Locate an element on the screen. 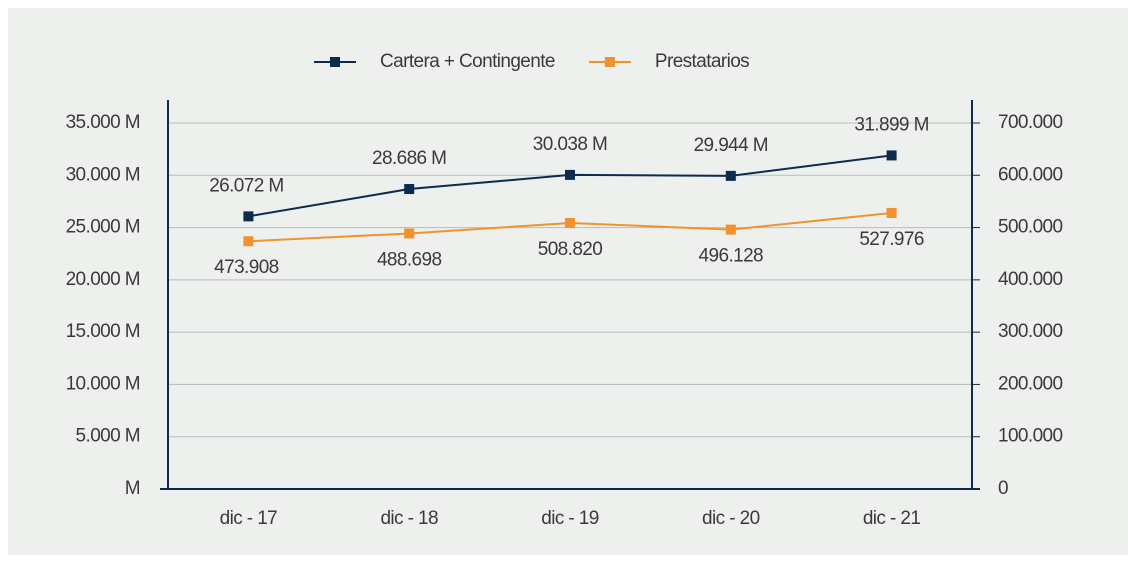 The height and width of the screenshot is (563, 1128). data-label: 508.820 is located at coordinates (570, 249).